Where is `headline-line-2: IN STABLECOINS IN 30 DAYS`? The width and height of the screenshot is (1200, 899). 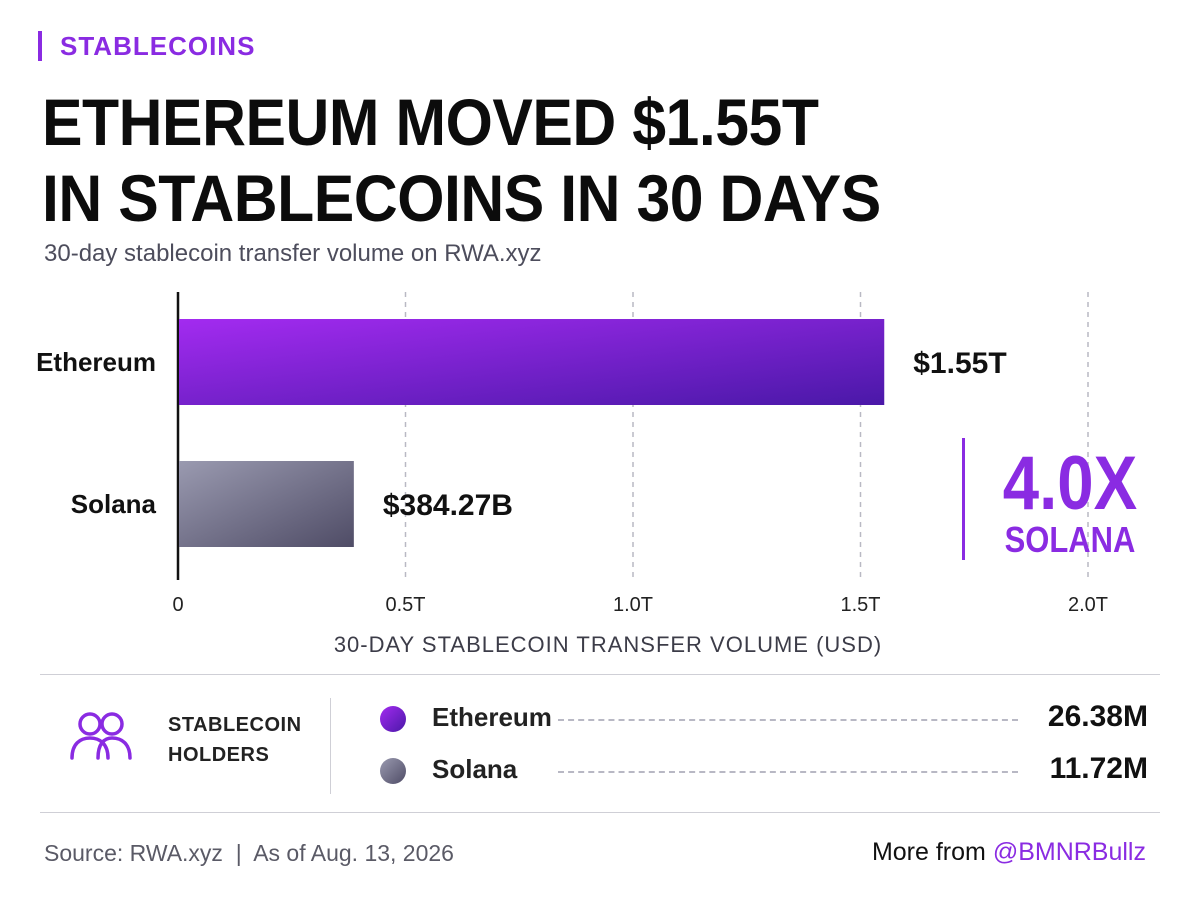 headline-line-2: IN STABLECOINS IN 30 DAYS is located at coordinates (461, 198).